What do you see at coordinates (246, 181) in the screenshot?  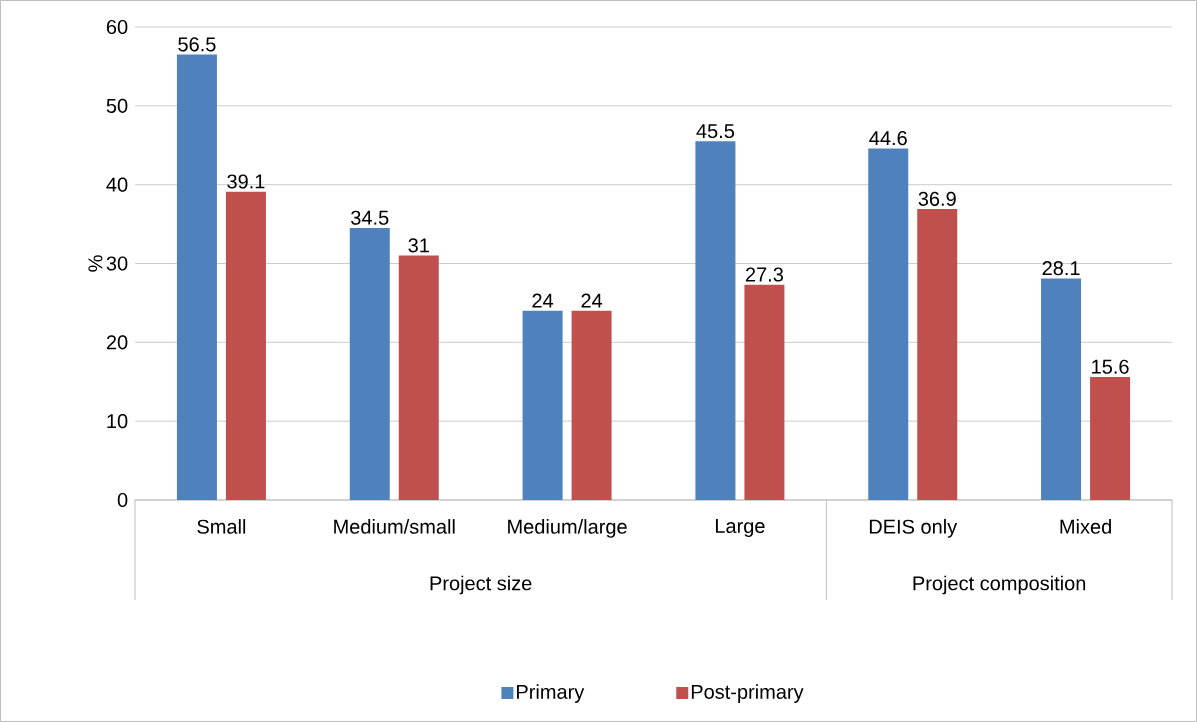 I see `data-label: 39.1` at bounding box center [246, 181].